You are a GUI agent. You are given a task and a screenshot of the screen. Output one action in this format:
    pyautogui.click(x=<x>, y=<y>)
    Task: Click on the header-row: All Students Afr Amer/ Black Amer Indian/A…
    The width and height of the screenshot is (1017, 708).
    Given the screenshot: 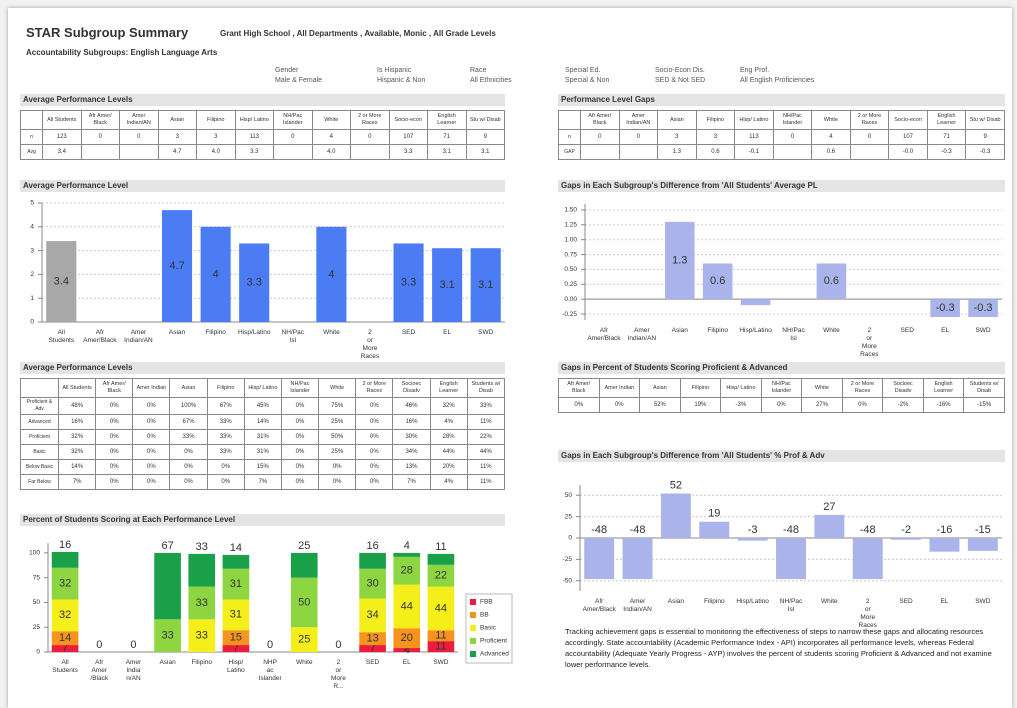 What is the action you would take?
    pyautogui.click(x=262, y=120)
    